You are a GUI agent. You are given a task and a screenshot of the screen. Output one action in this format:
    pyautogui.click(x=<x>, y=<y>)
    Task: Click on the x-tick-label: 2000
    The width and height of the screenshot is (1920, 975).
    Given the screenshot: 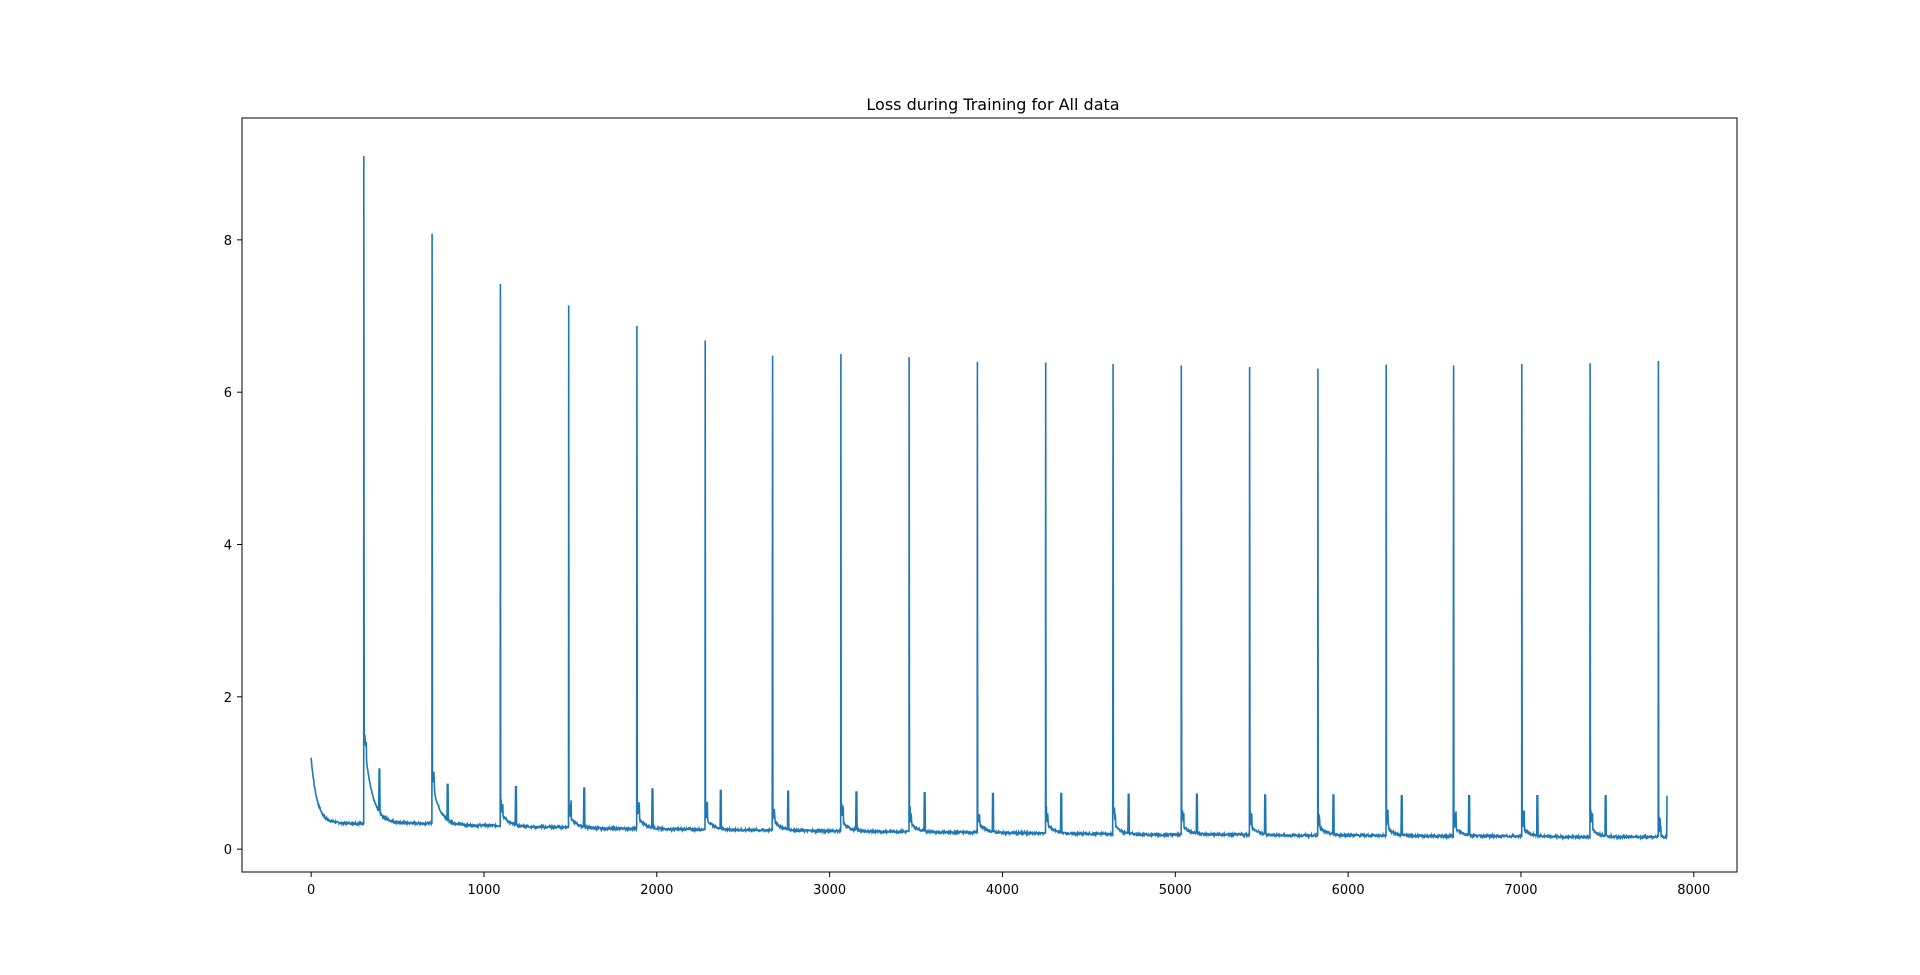 What is the action you would take?
    pyautogui.click(x=656, y=890)
    